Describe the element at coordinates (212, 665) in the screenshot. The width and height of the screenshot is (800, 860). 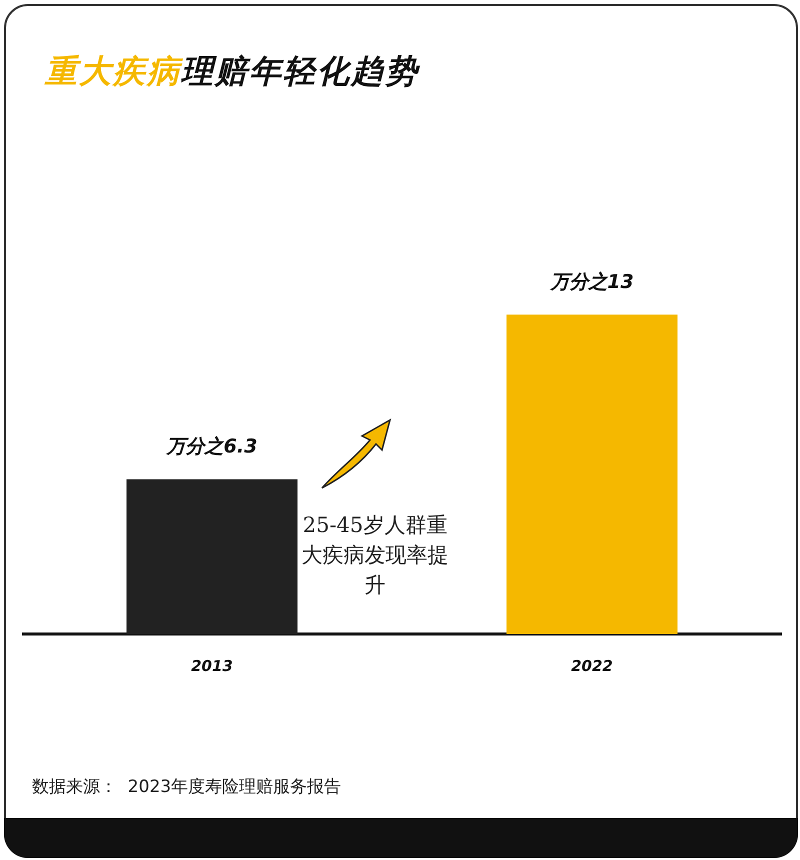
I see `x-tick-label: 2013` at that location.